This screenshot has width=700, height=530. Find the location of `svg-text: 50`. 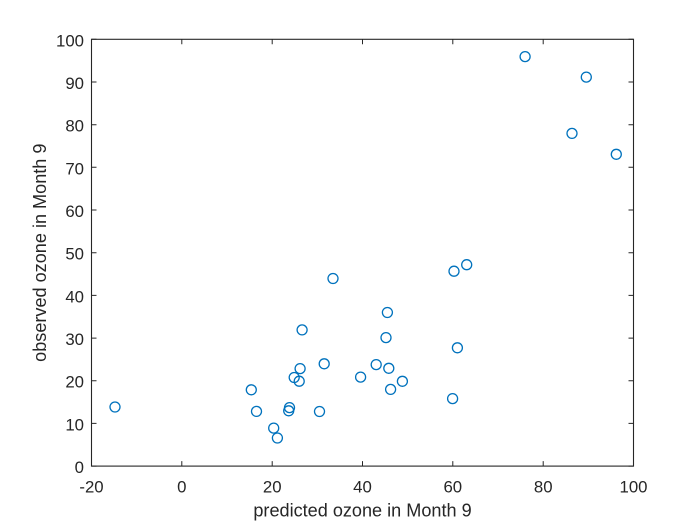

svg-text: 50 is located at coordinates (74, 254).